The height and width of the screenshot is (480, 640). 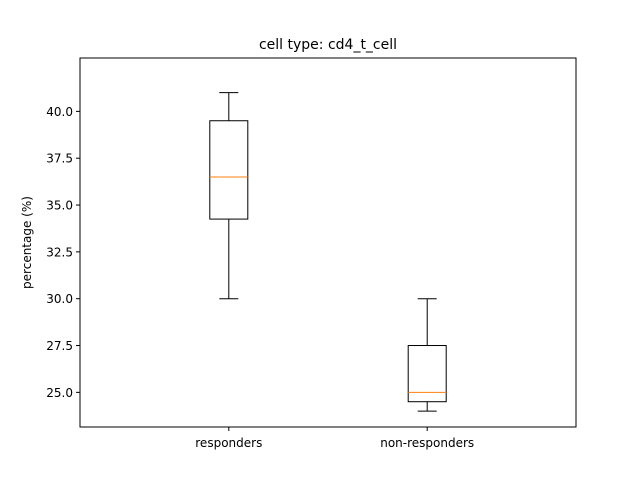 I want to click on y-tick-label: 40.0, so click(x=59, y=112).